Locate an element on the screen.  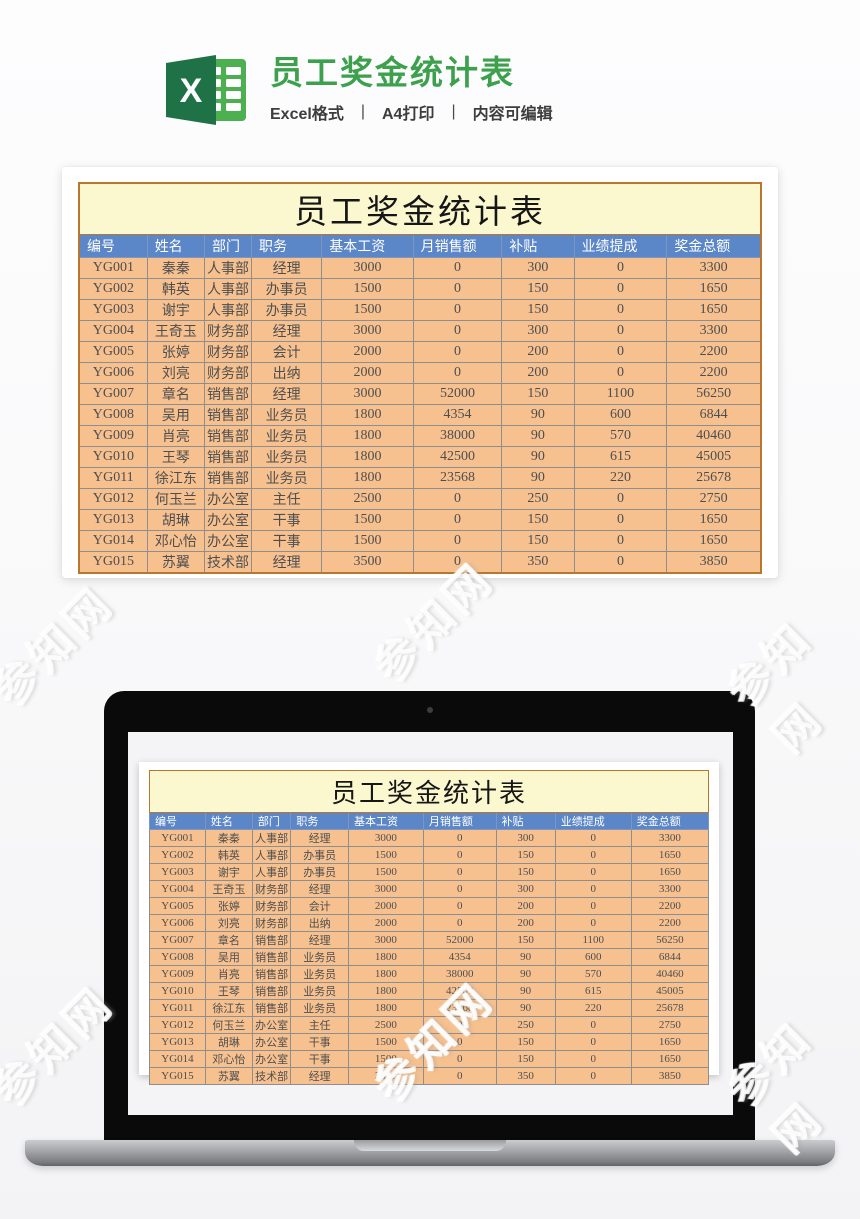
cell: 谢宇 is located at coordinates (228, 872).